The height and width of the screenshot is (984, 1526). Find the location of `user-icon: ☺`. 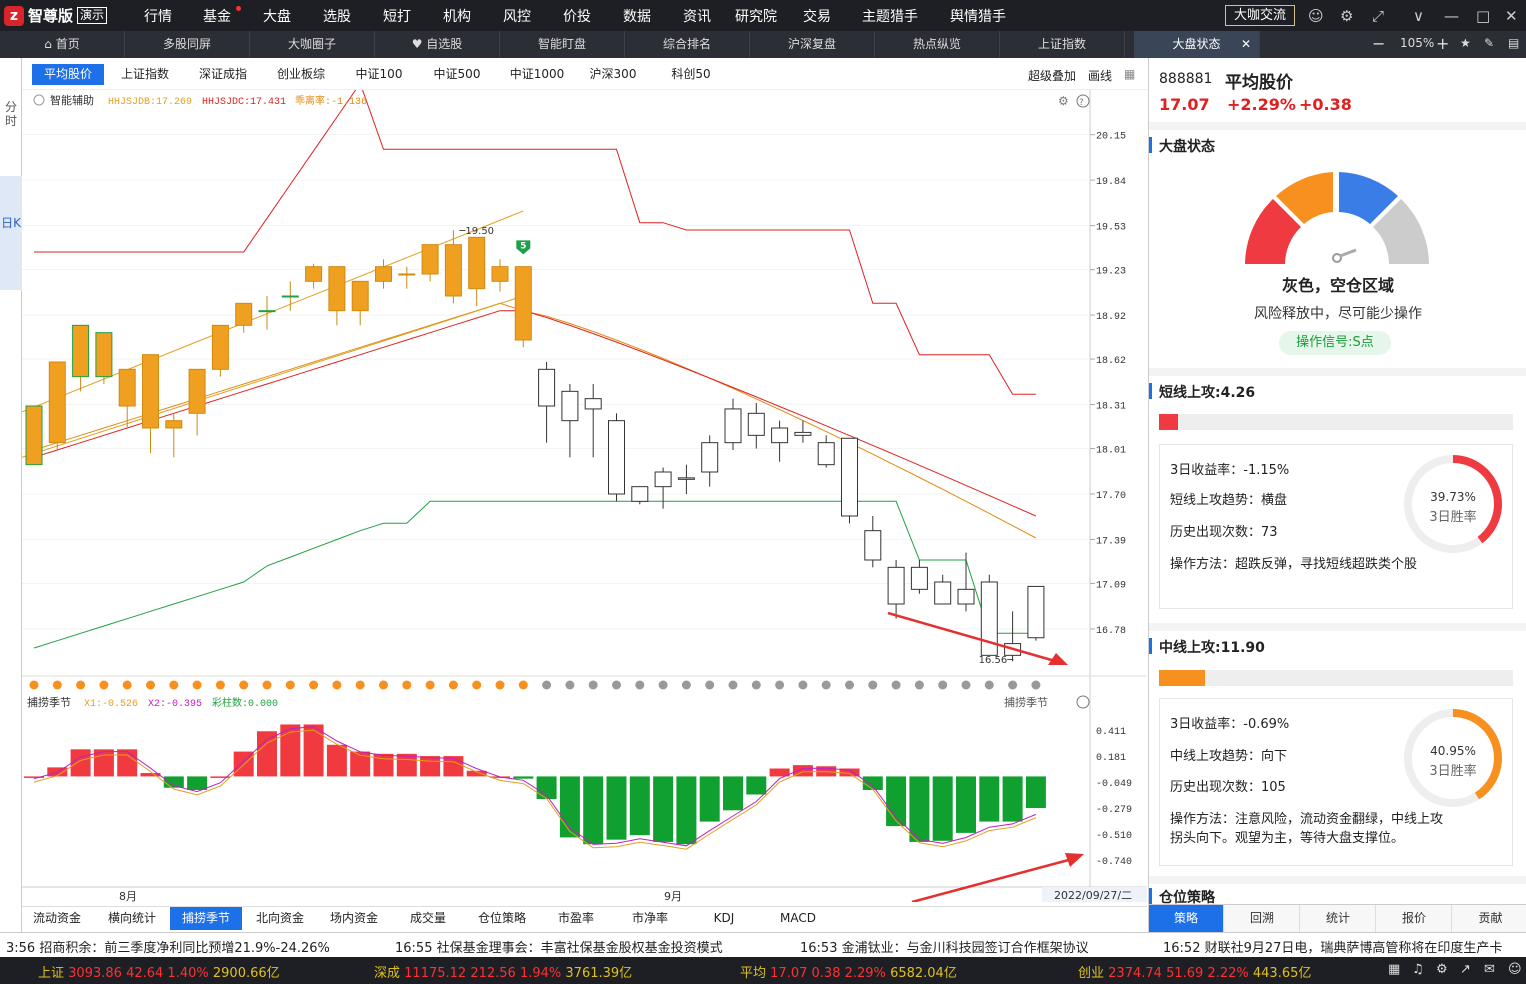

user-icon: ☺ is located at coordinates (1316, 16).